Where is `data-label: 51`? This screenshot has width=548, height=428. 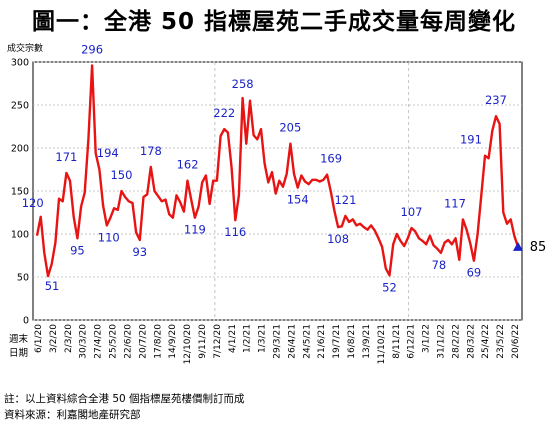
data-label: 51 is located at coordinates (52, 286).